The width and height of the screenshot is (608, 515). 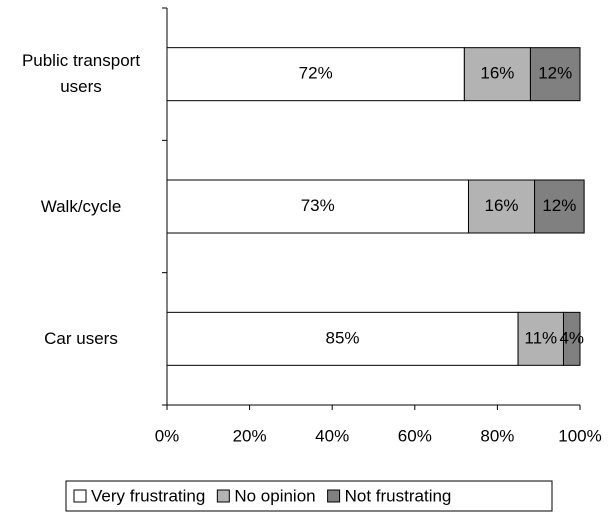 I want to click on data-label: 4%, so click(x=571, y=337).